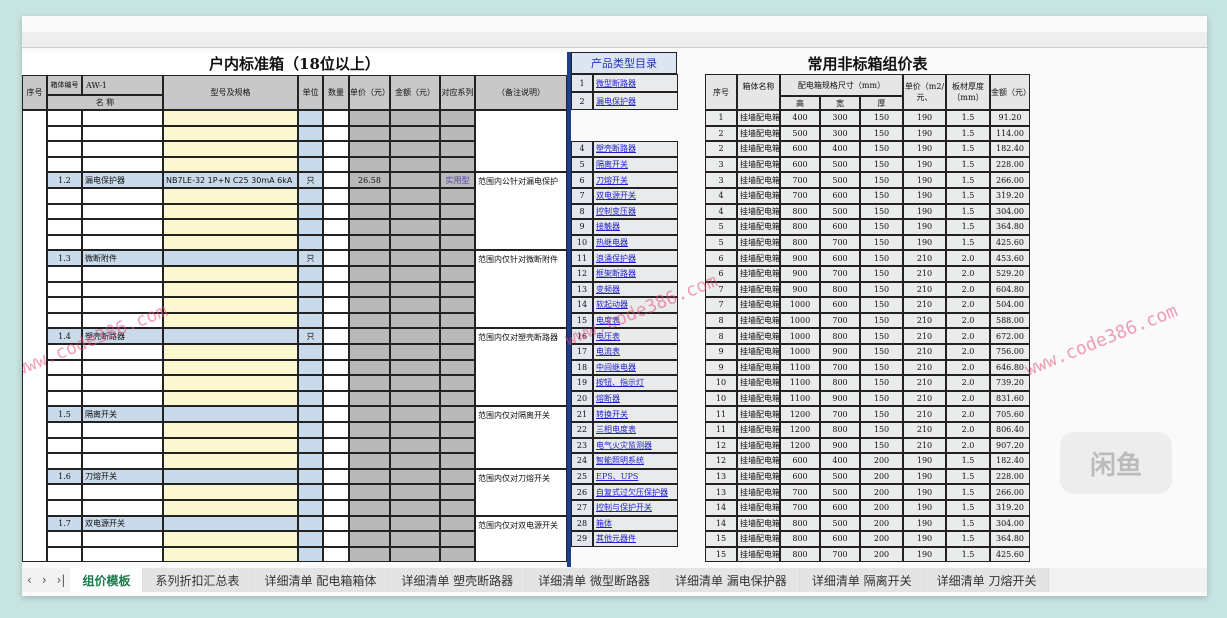  What do you see at coordinates (635, 523) in the screenshot?
I see `catalog-link: 箱体` at bounding box center [635, 523].